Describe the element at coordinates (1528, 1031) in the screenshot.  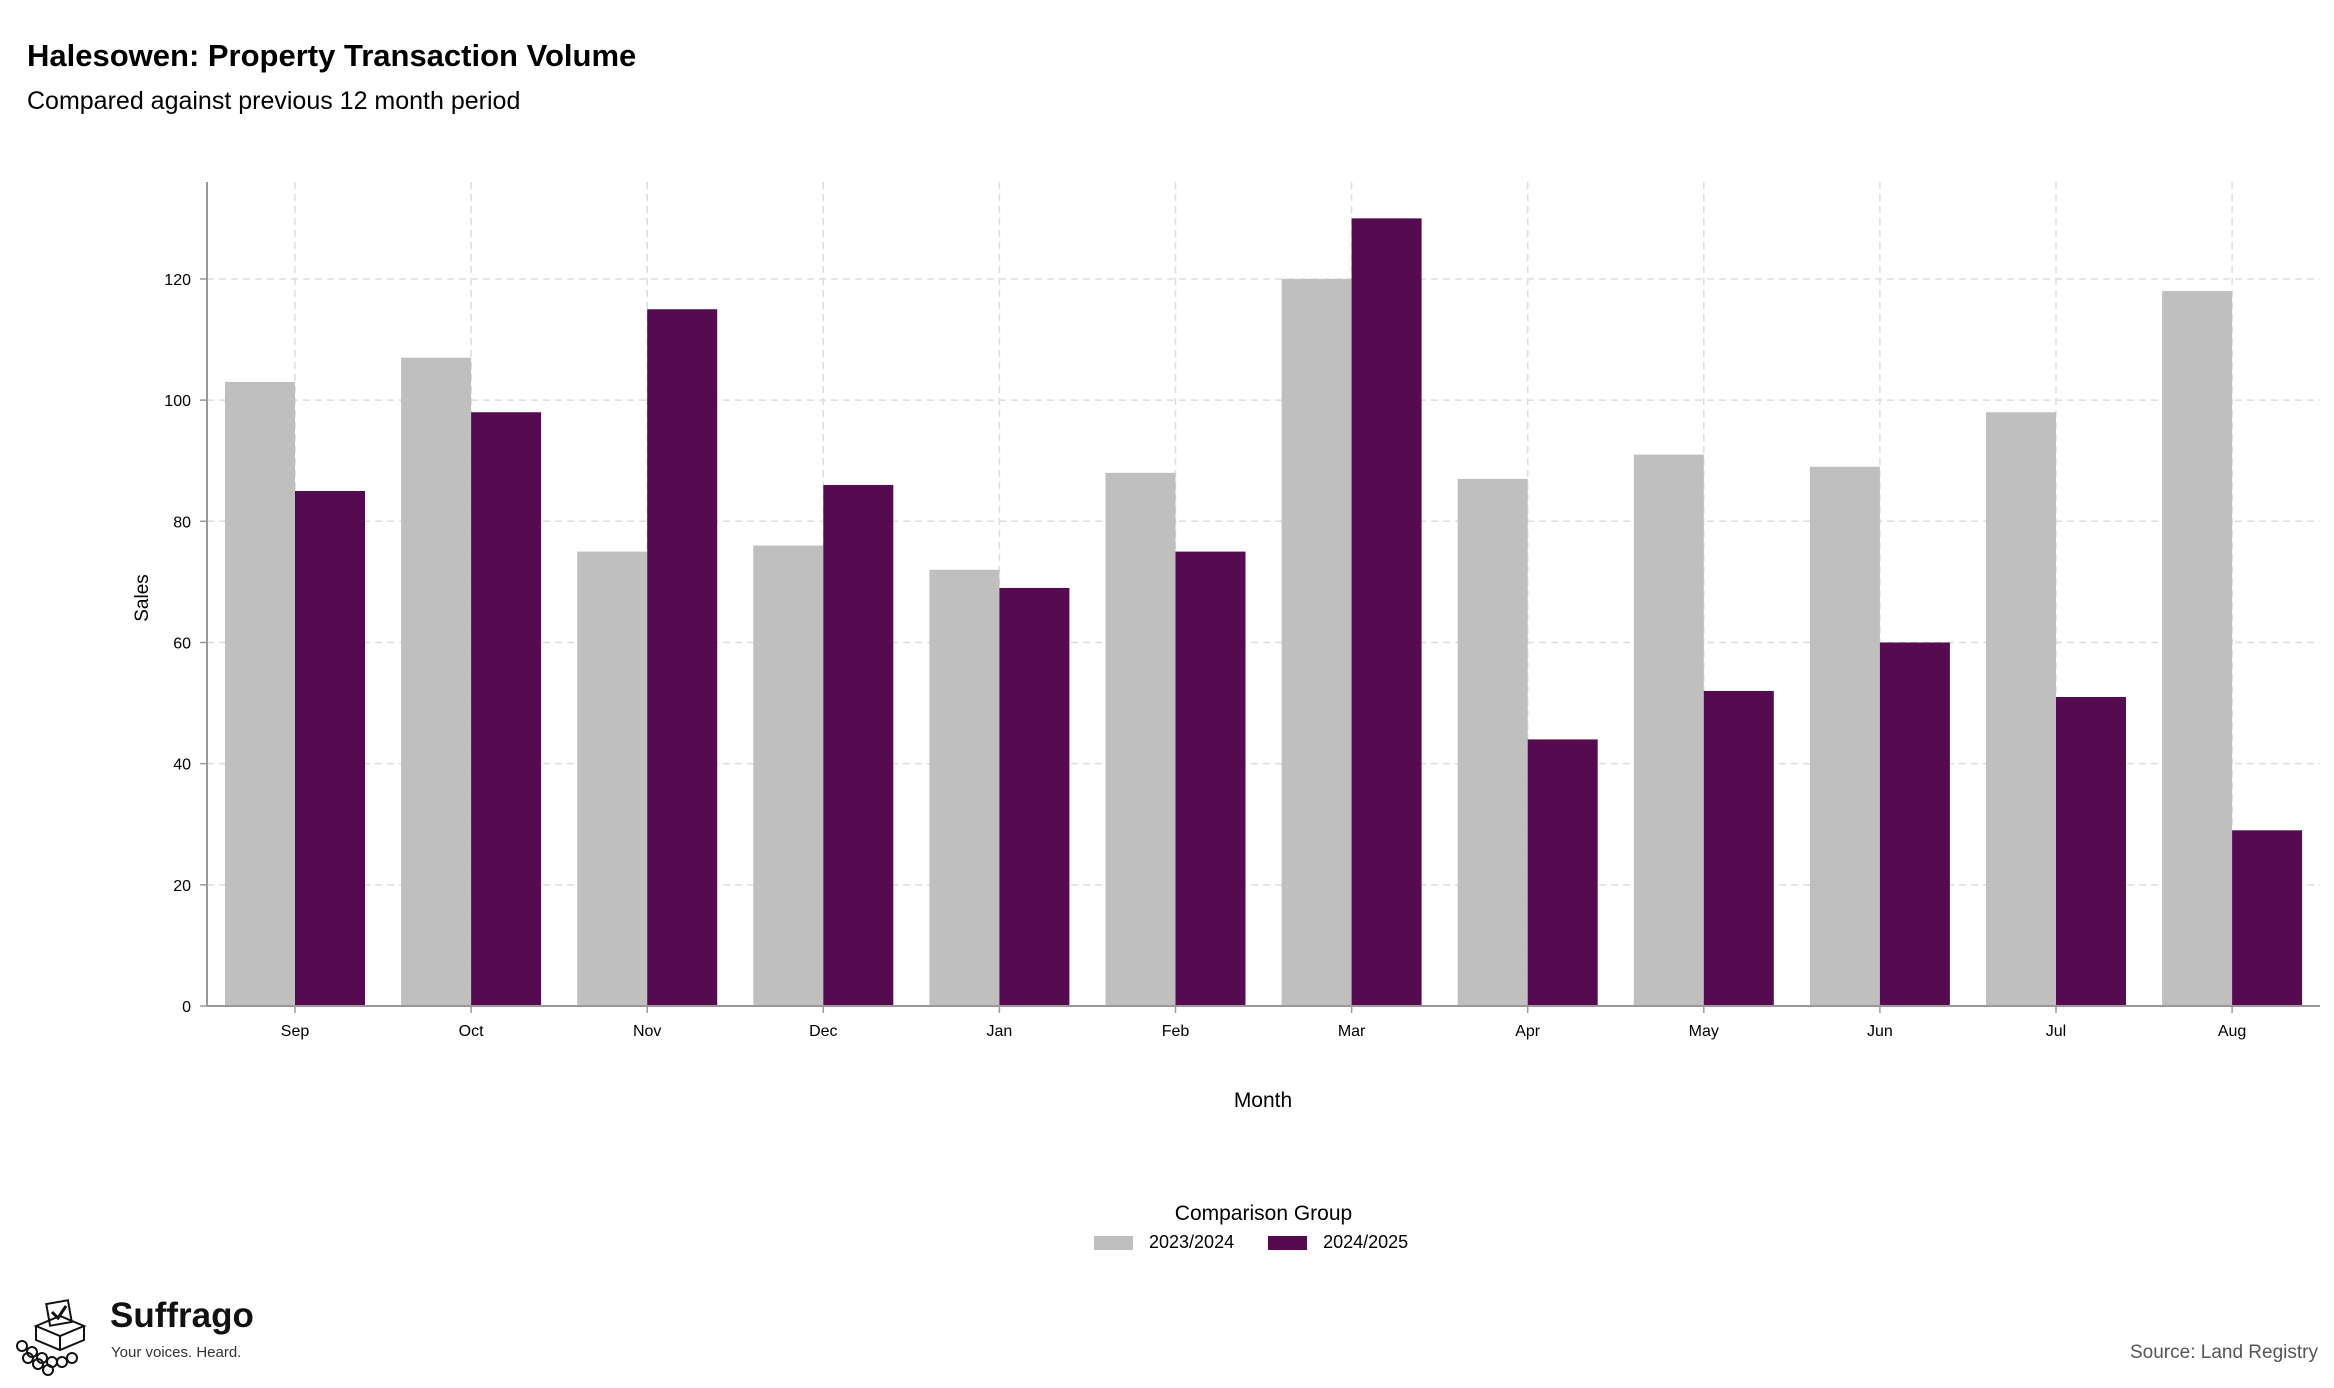
I see `x-tick-label: Apr` at that location.